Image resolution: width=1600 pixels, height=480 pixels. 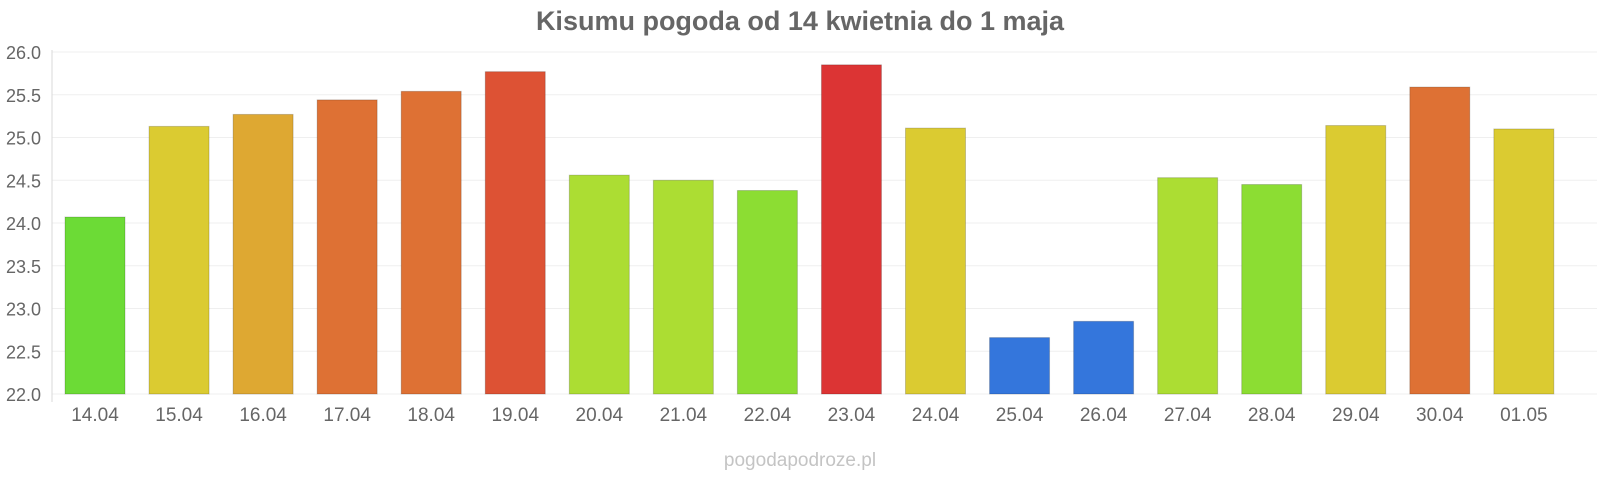 What do you see at coordinates (95, 415) in the screenshot?
I see `x-tick-label: 14.04` at bounding box center [95, 415].